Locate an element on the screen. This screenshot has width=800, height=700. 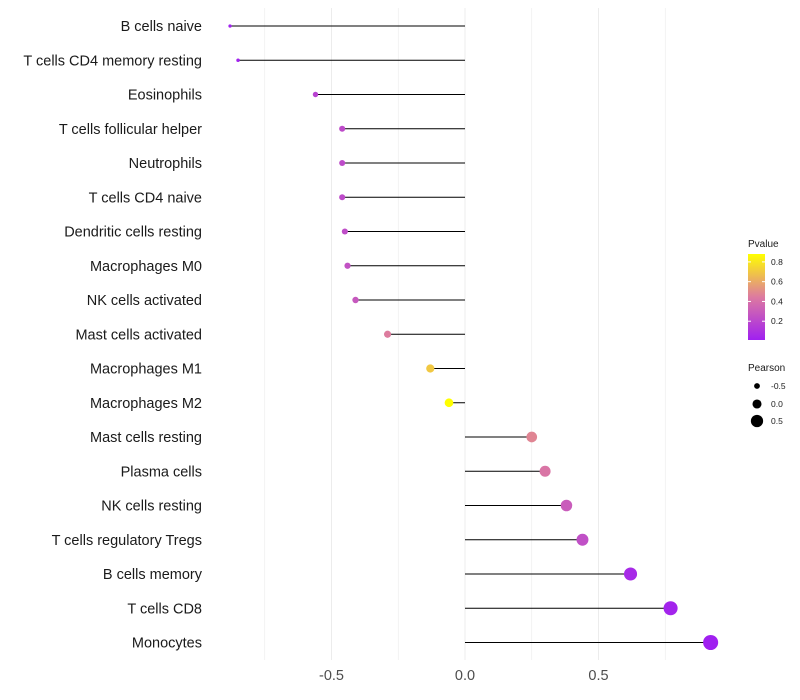
x-tick-label: 0.0 is located at coordinates (465, 676).